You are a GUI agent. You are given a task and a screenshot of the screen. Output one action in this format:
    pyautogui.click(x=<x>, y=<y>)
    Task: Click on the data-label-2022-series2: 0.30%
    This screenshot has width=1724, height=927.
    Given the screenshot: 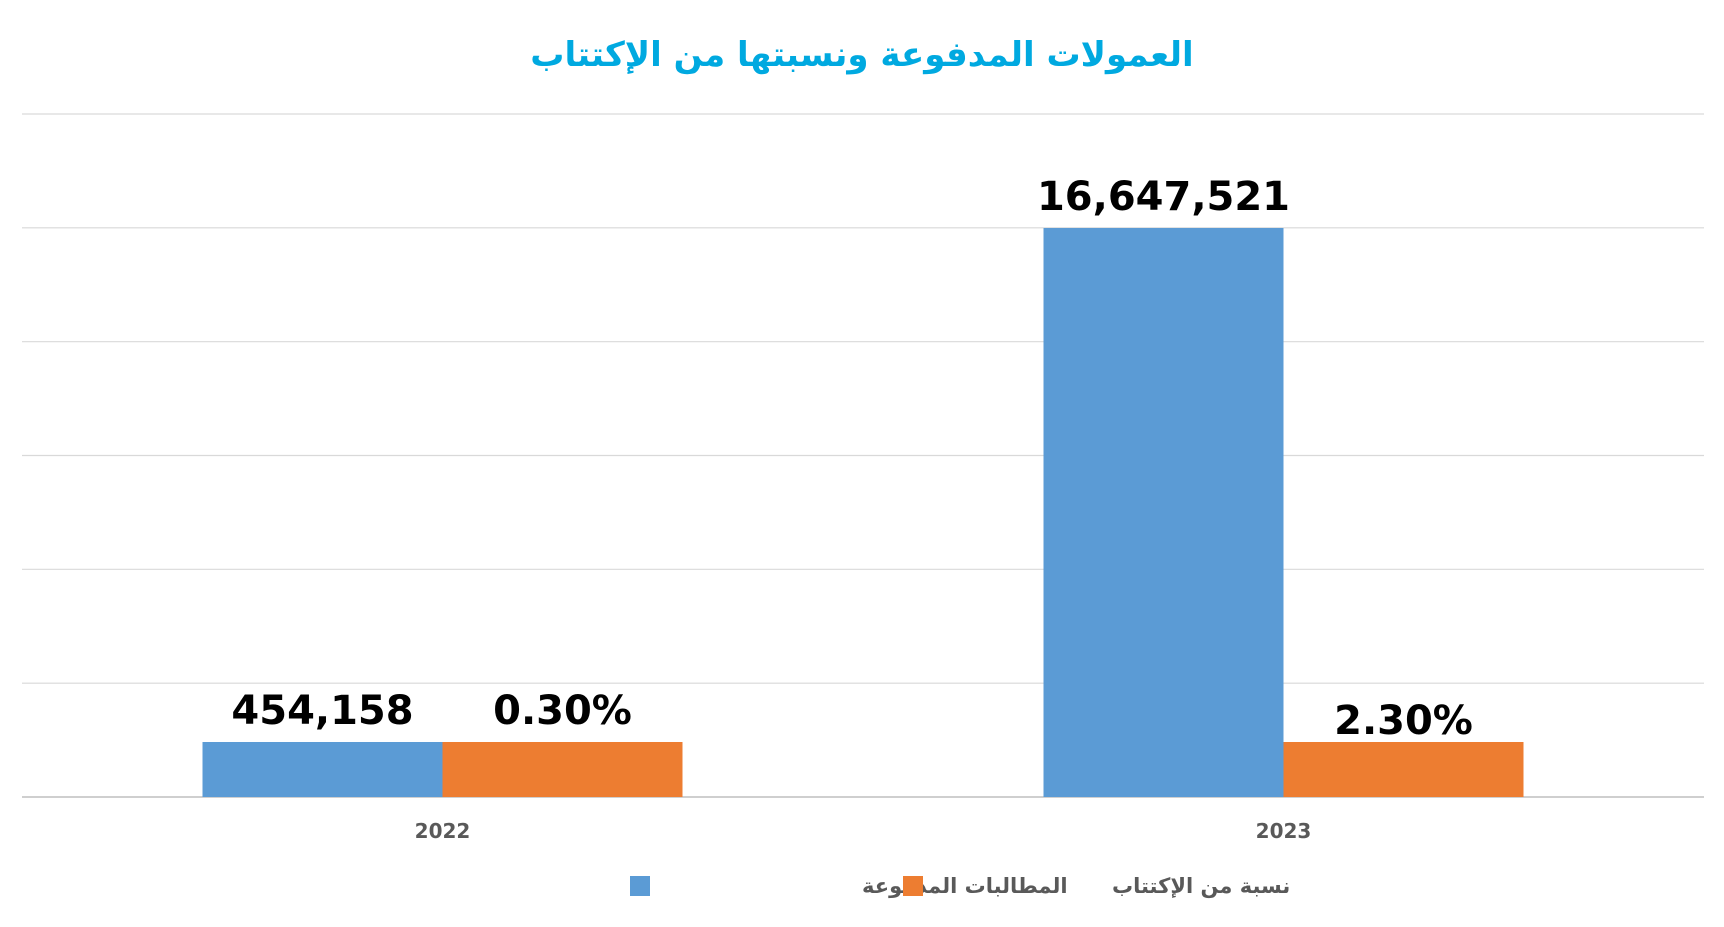 What is the action you would take?
    pyautogui.click(x=562, y=711)
    